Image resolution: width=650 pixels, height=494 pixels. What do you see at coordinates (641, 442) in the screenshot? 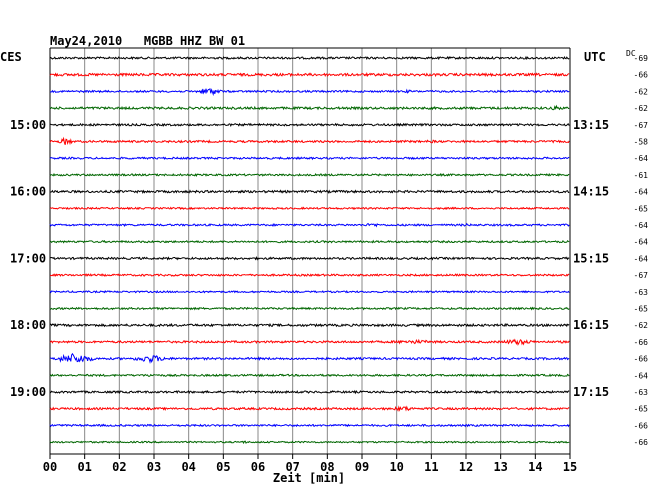
I see `dc-value-row-23: -66` at bounding box center [641, 442].